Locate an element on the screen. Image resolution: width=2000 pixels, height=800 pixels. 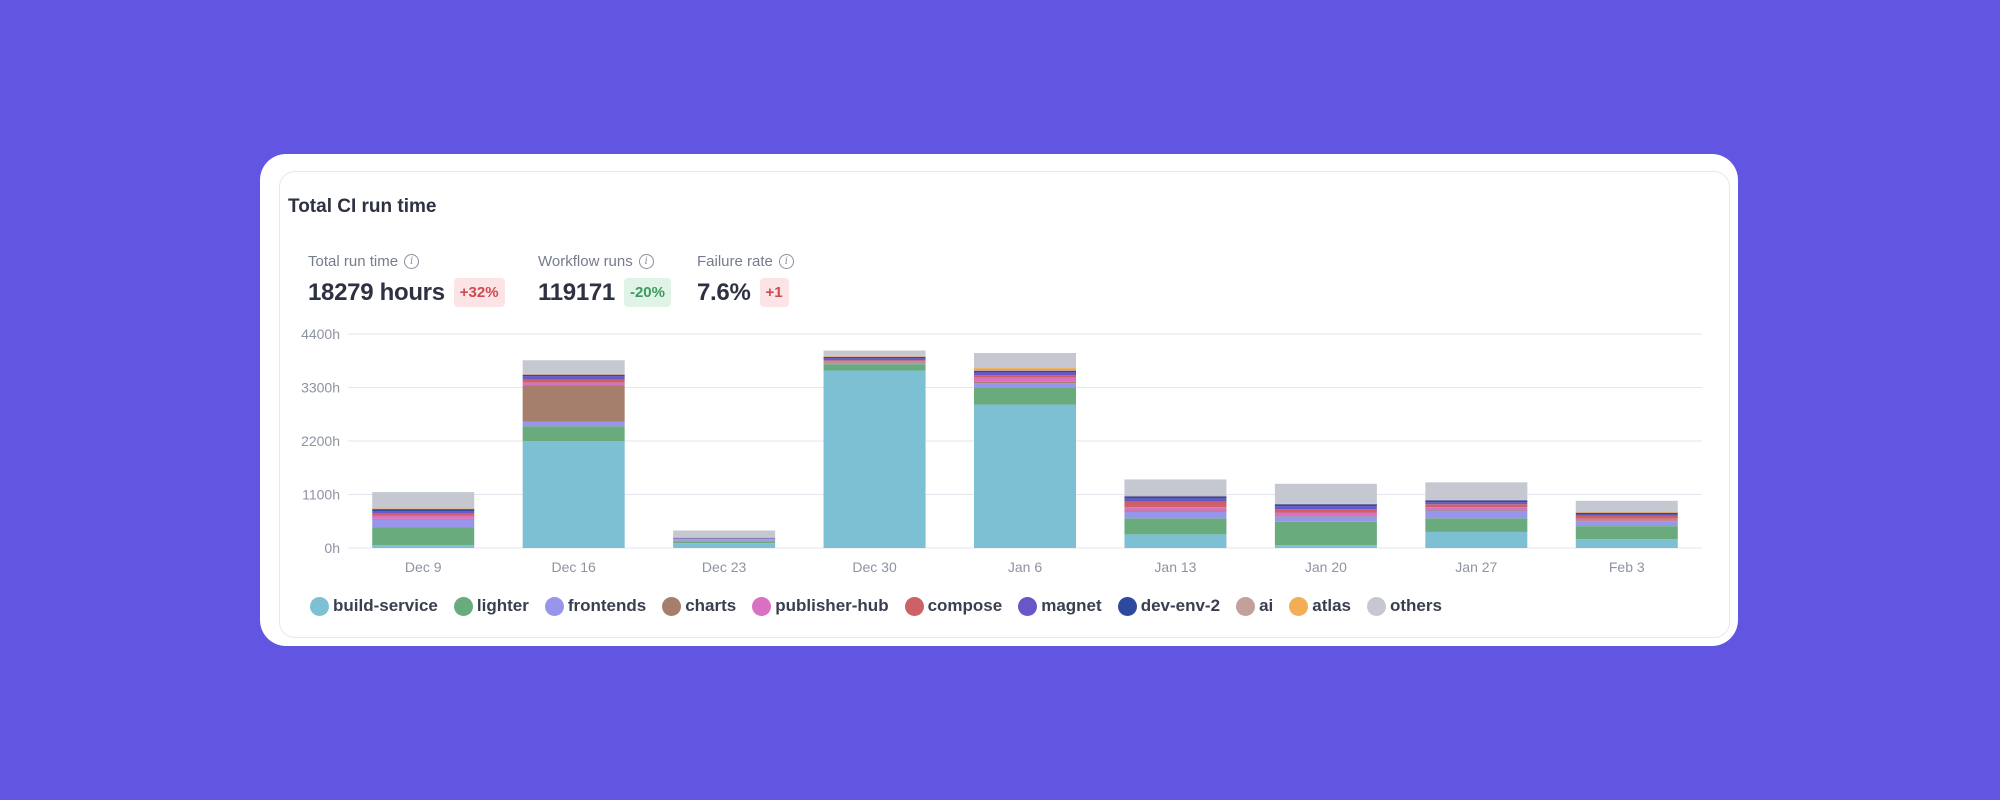
metric-failure-rate: Failure rate i 7.6% +1 is located at coordinates (745, 280).